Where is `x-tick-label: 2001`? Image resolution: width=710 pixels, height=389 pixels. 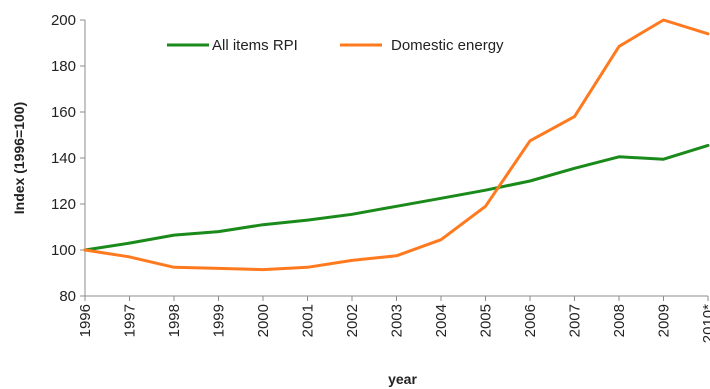
x-tick-label: 2001 is located at coordinates (308, 320).